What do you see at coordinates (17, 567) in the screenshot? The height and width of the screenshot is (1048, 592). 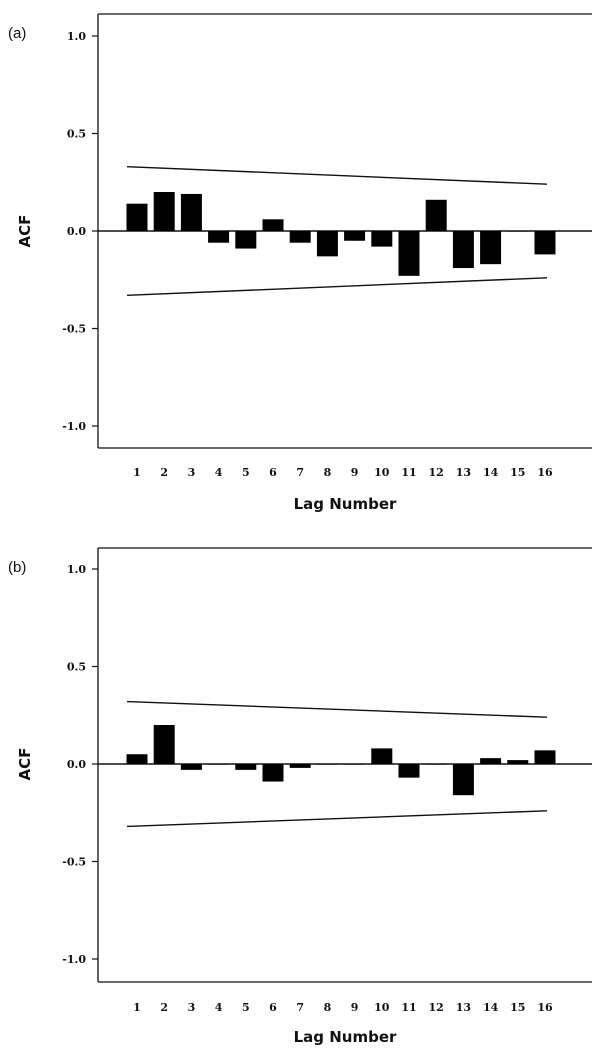 I see `panel-label: (b)` at bounding box center [17, 567].